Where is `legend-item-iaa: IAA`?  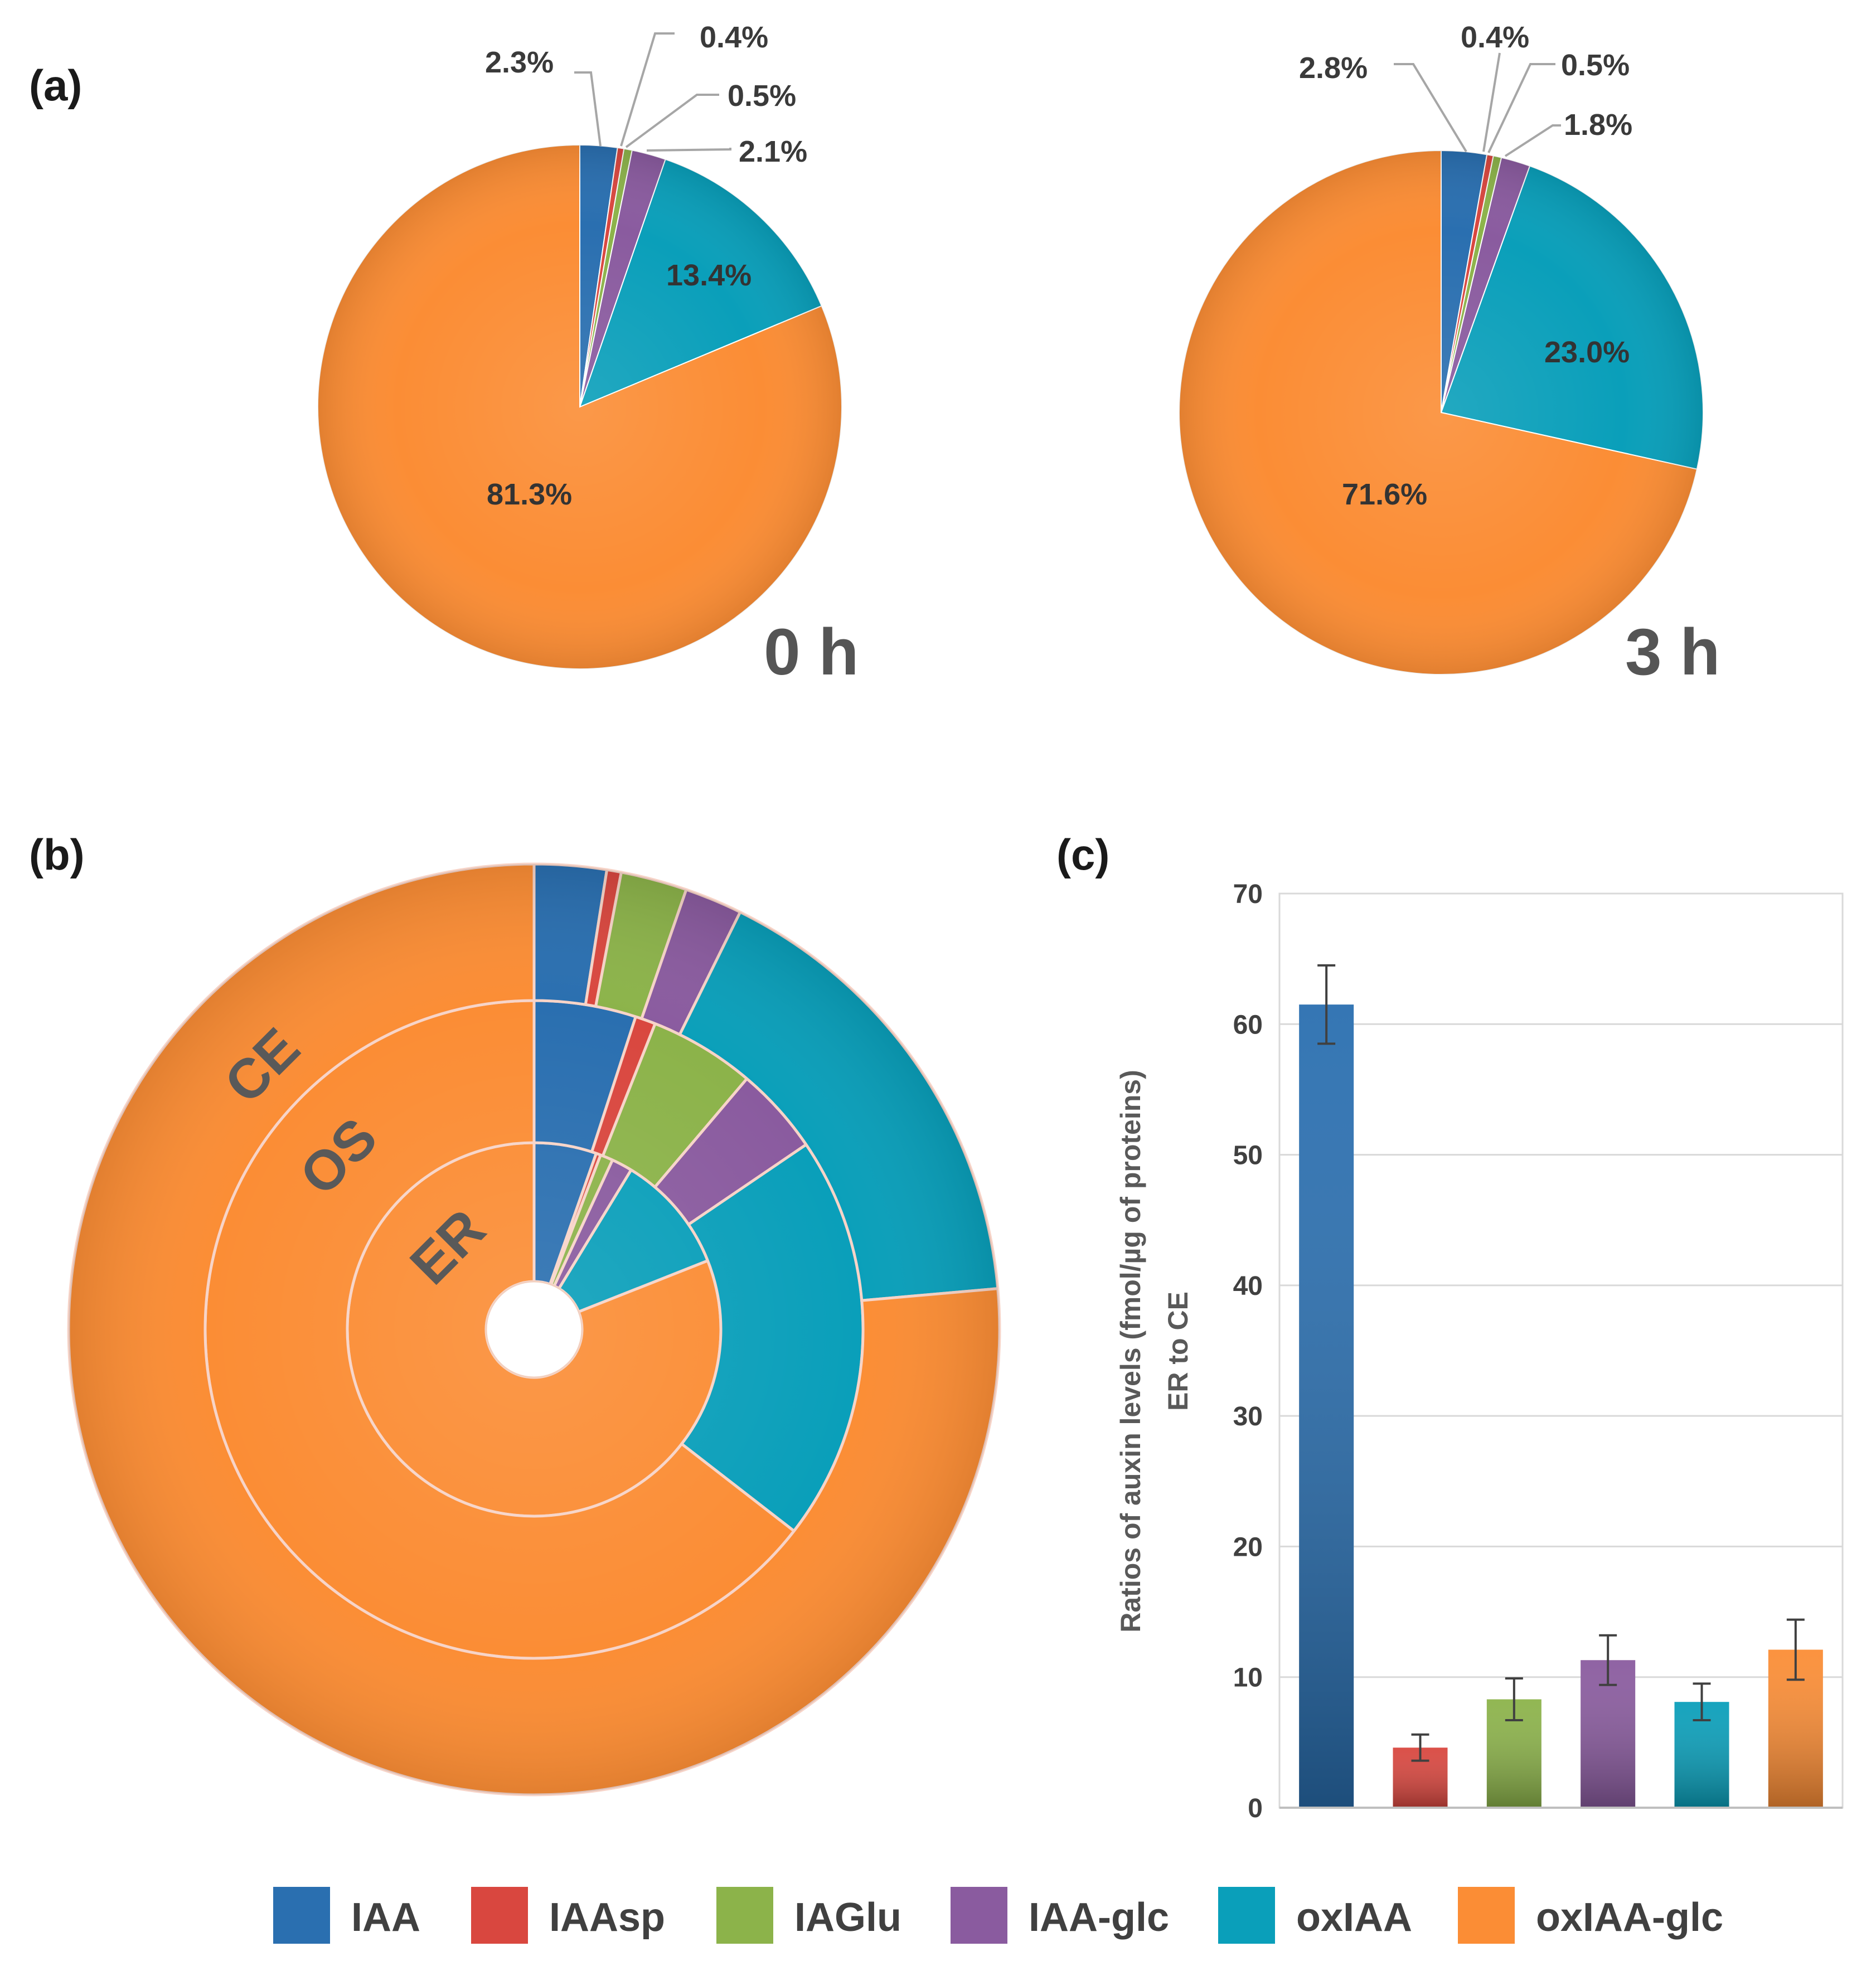 legend-item-iaa: IAA is located at coordinates (346, 1916).